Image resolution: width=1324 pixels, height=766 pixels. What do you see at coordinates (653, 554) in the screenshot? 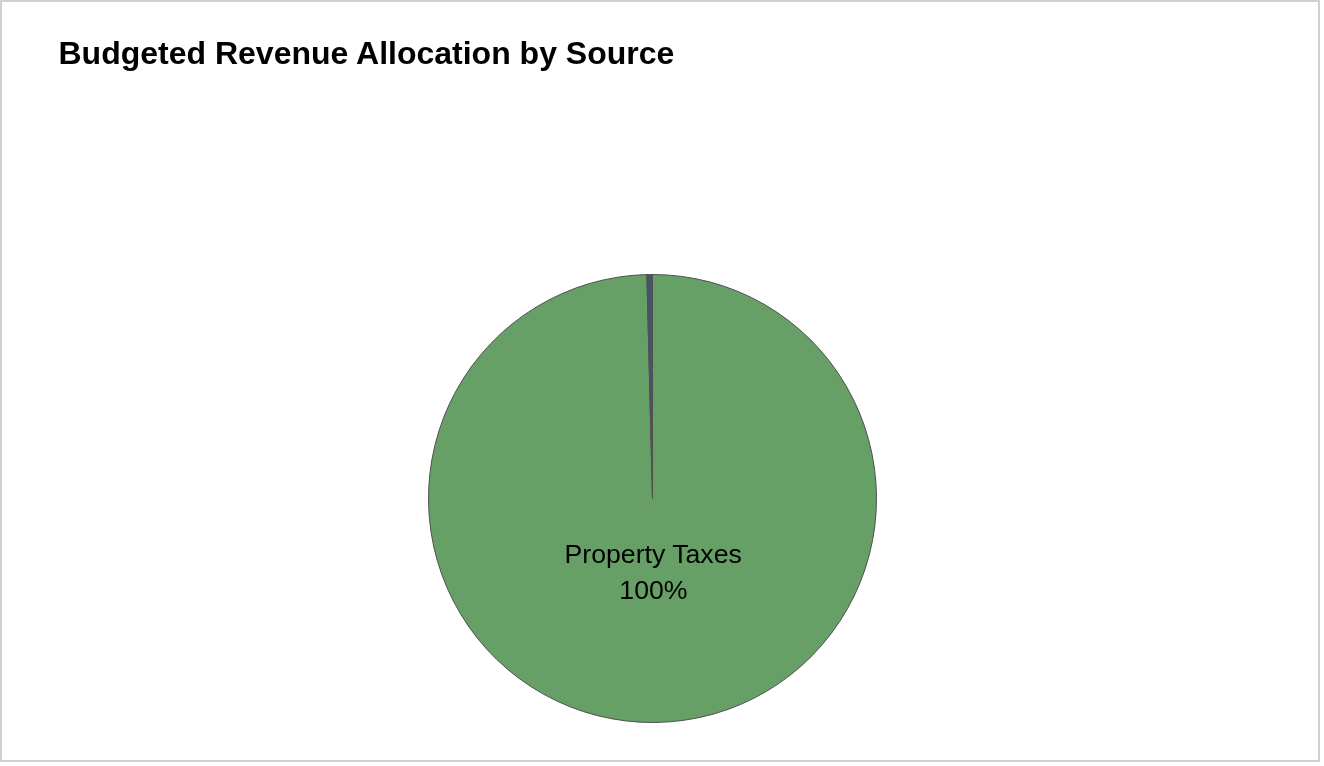
I see `slice-label: Property Taxes` at bounding box center [653, 554].